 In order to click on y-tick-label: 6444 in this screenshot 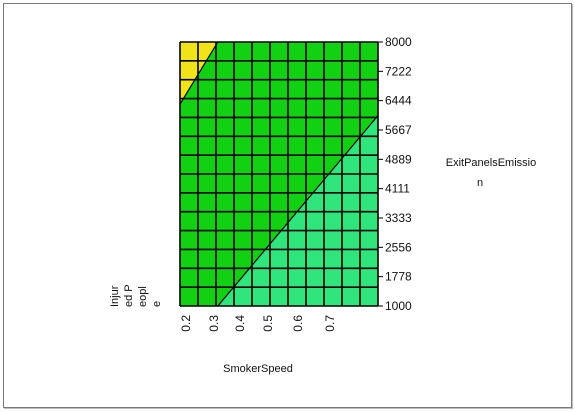, I will do `click(398, 101)`.